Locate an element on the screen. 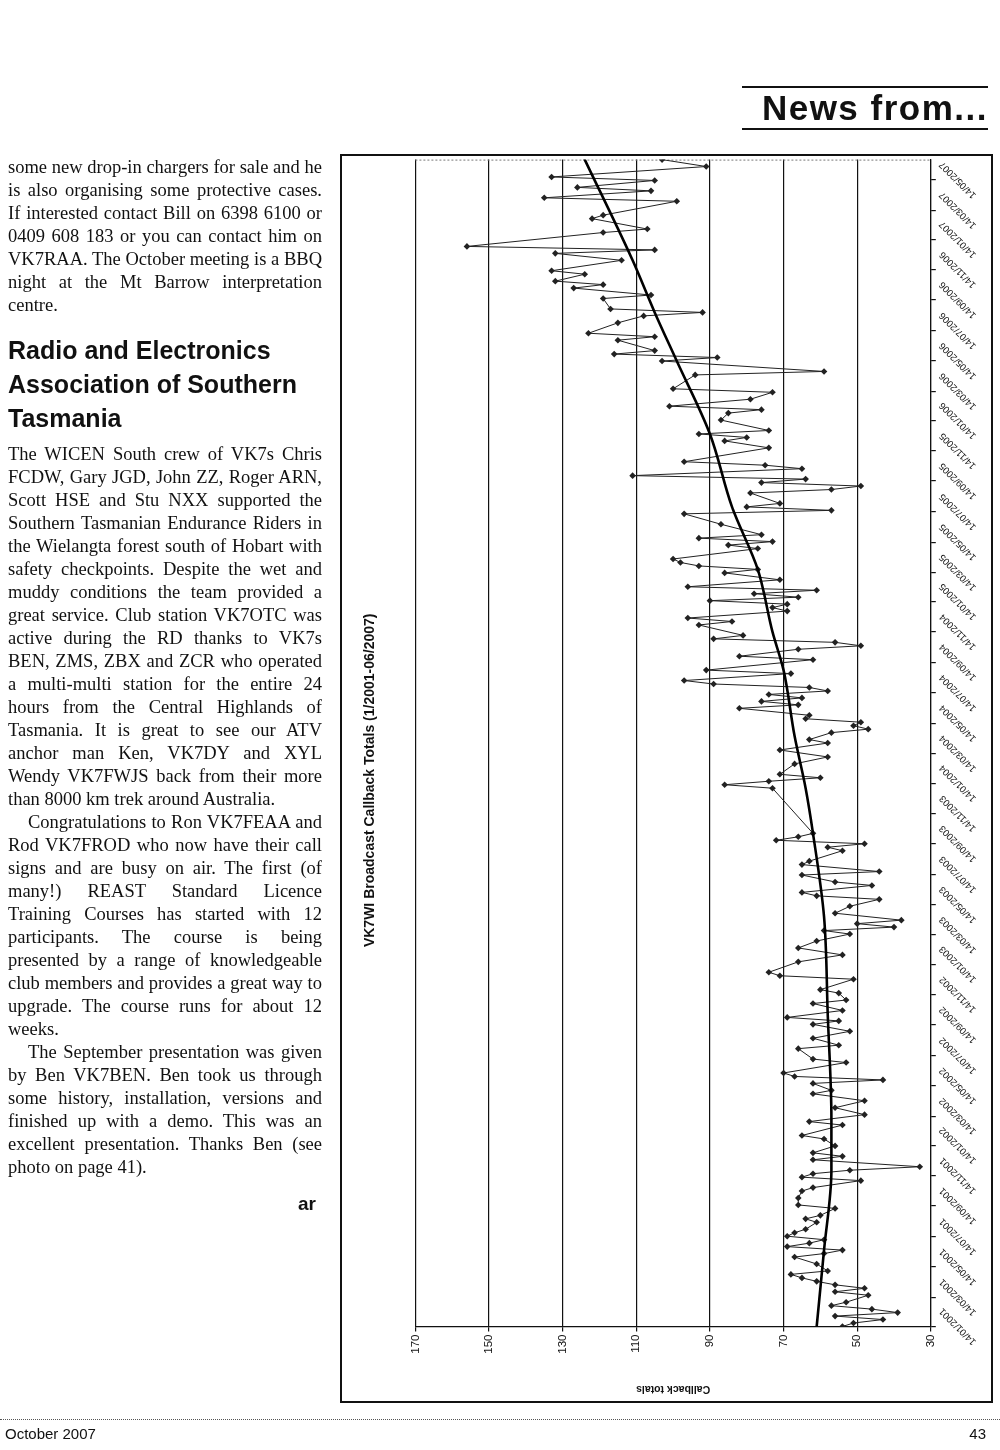  text: October 2007 is located at coordinates (50, 1433).